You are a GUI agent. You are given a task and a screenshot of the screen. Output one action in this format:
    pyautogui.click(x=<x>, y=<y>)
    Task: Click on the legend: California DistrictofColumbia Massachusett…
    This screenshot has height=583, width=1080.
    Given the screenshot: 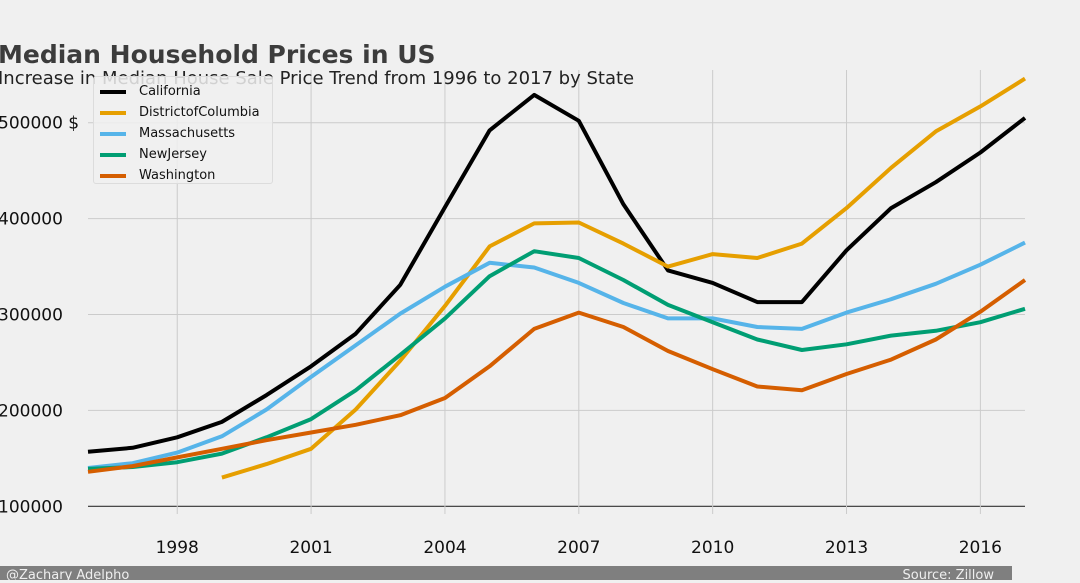 What is the action you would take?
    pyautogui.click(x=183, y=130)
    